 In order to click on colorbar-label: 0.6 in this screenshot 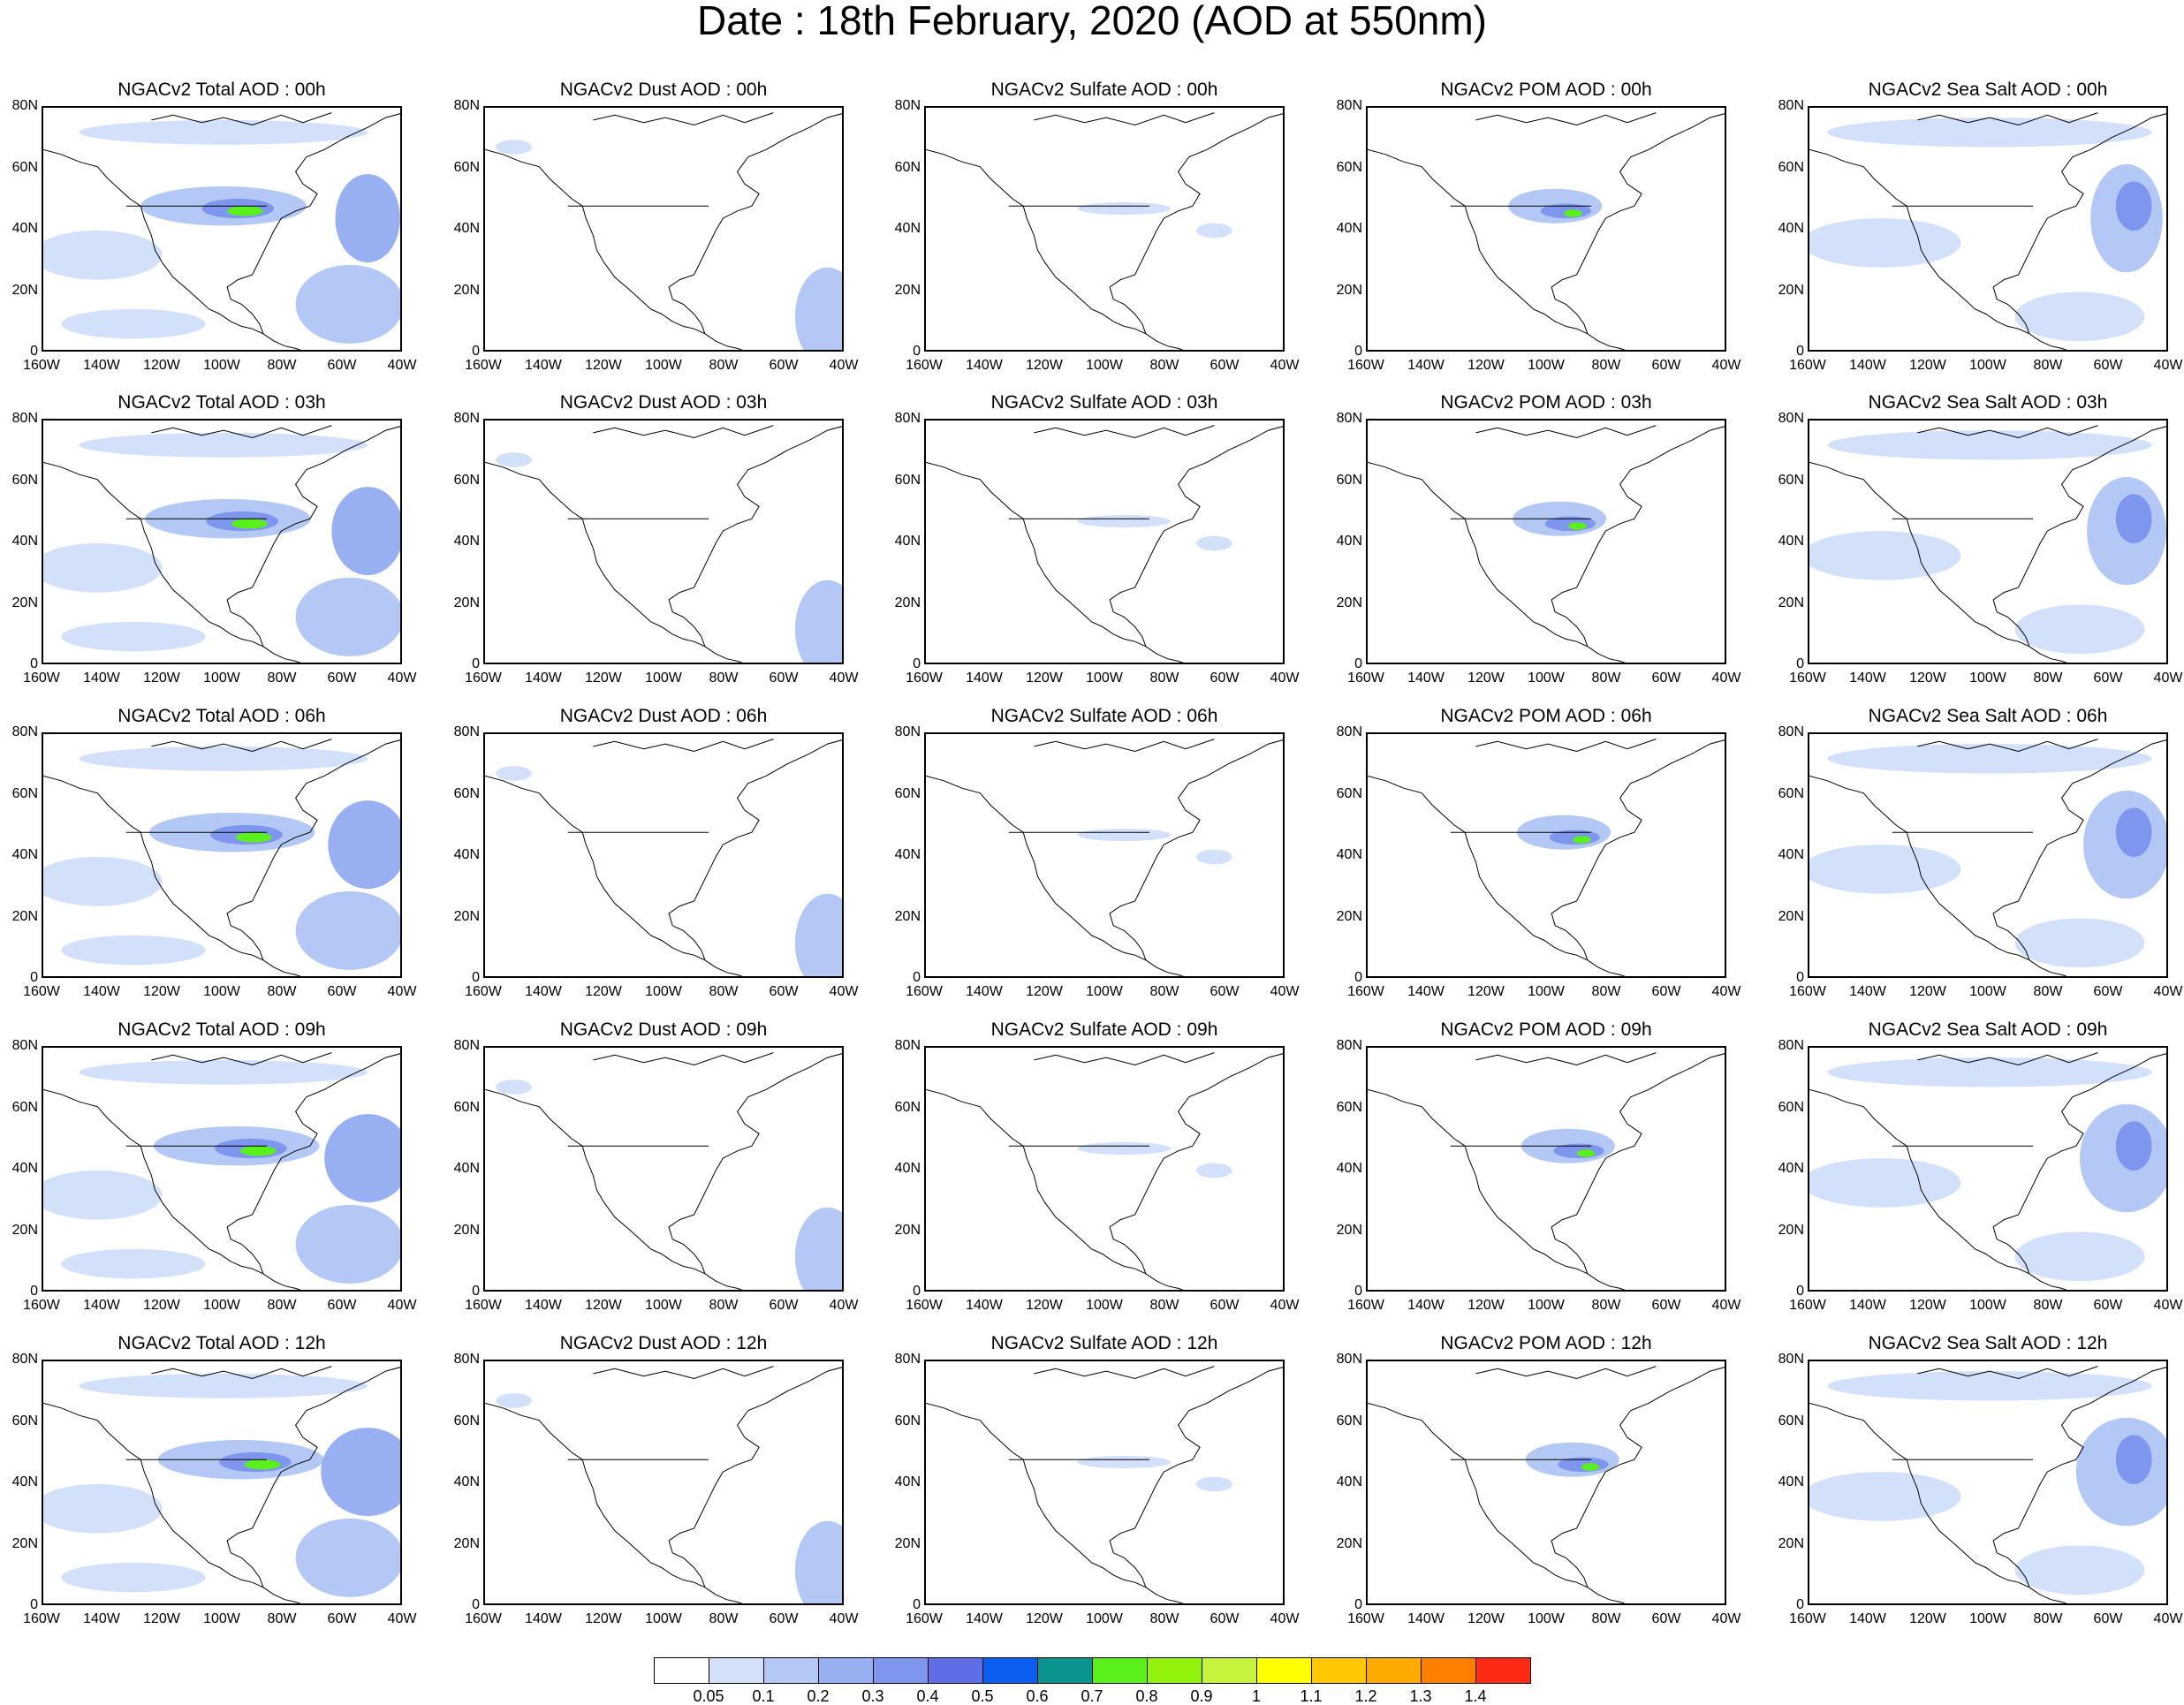, I will do `click(1037, 1696)`.